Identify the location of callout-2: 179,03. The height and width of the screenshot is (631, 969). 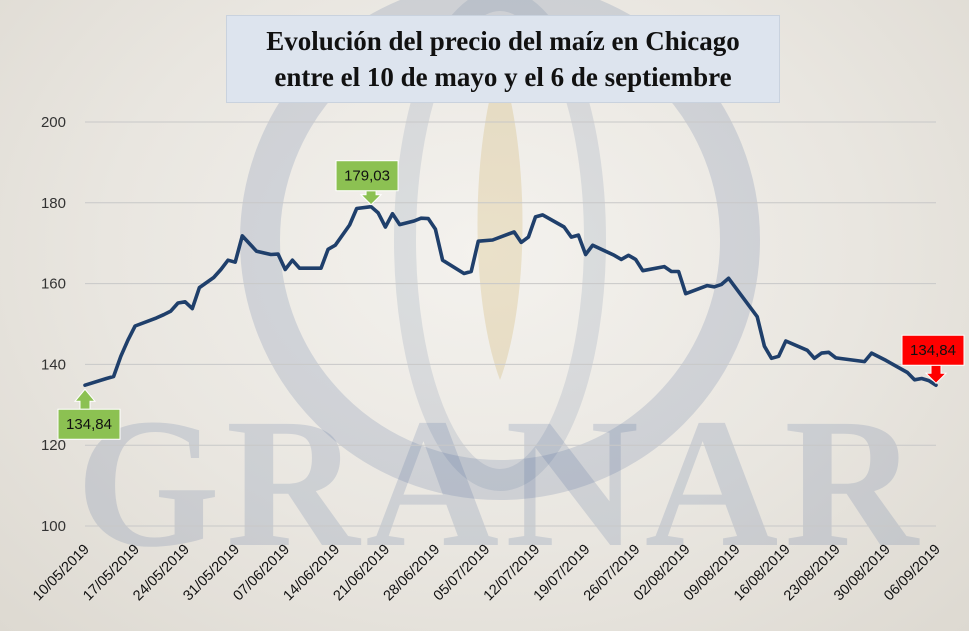
(367, 183).